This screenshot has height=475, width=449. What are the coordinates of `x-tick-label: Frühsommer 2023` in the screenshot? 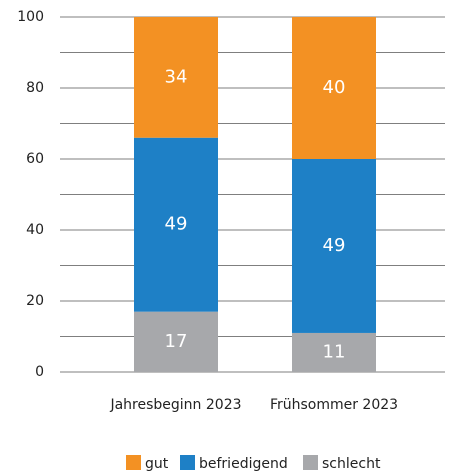 It's located at (334, 405).